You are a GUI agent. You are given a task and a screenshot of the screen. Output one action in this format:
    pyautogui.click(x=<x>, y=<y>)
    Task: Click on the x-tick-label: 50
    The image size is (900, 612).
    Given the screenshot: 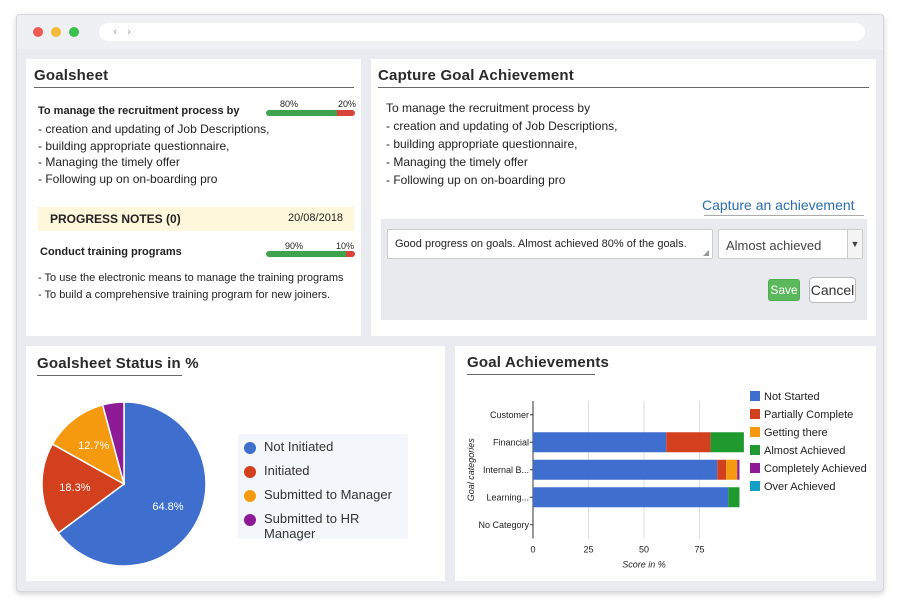 What is the action you would take?
    pyautogui.click(x=644, y=550)
    